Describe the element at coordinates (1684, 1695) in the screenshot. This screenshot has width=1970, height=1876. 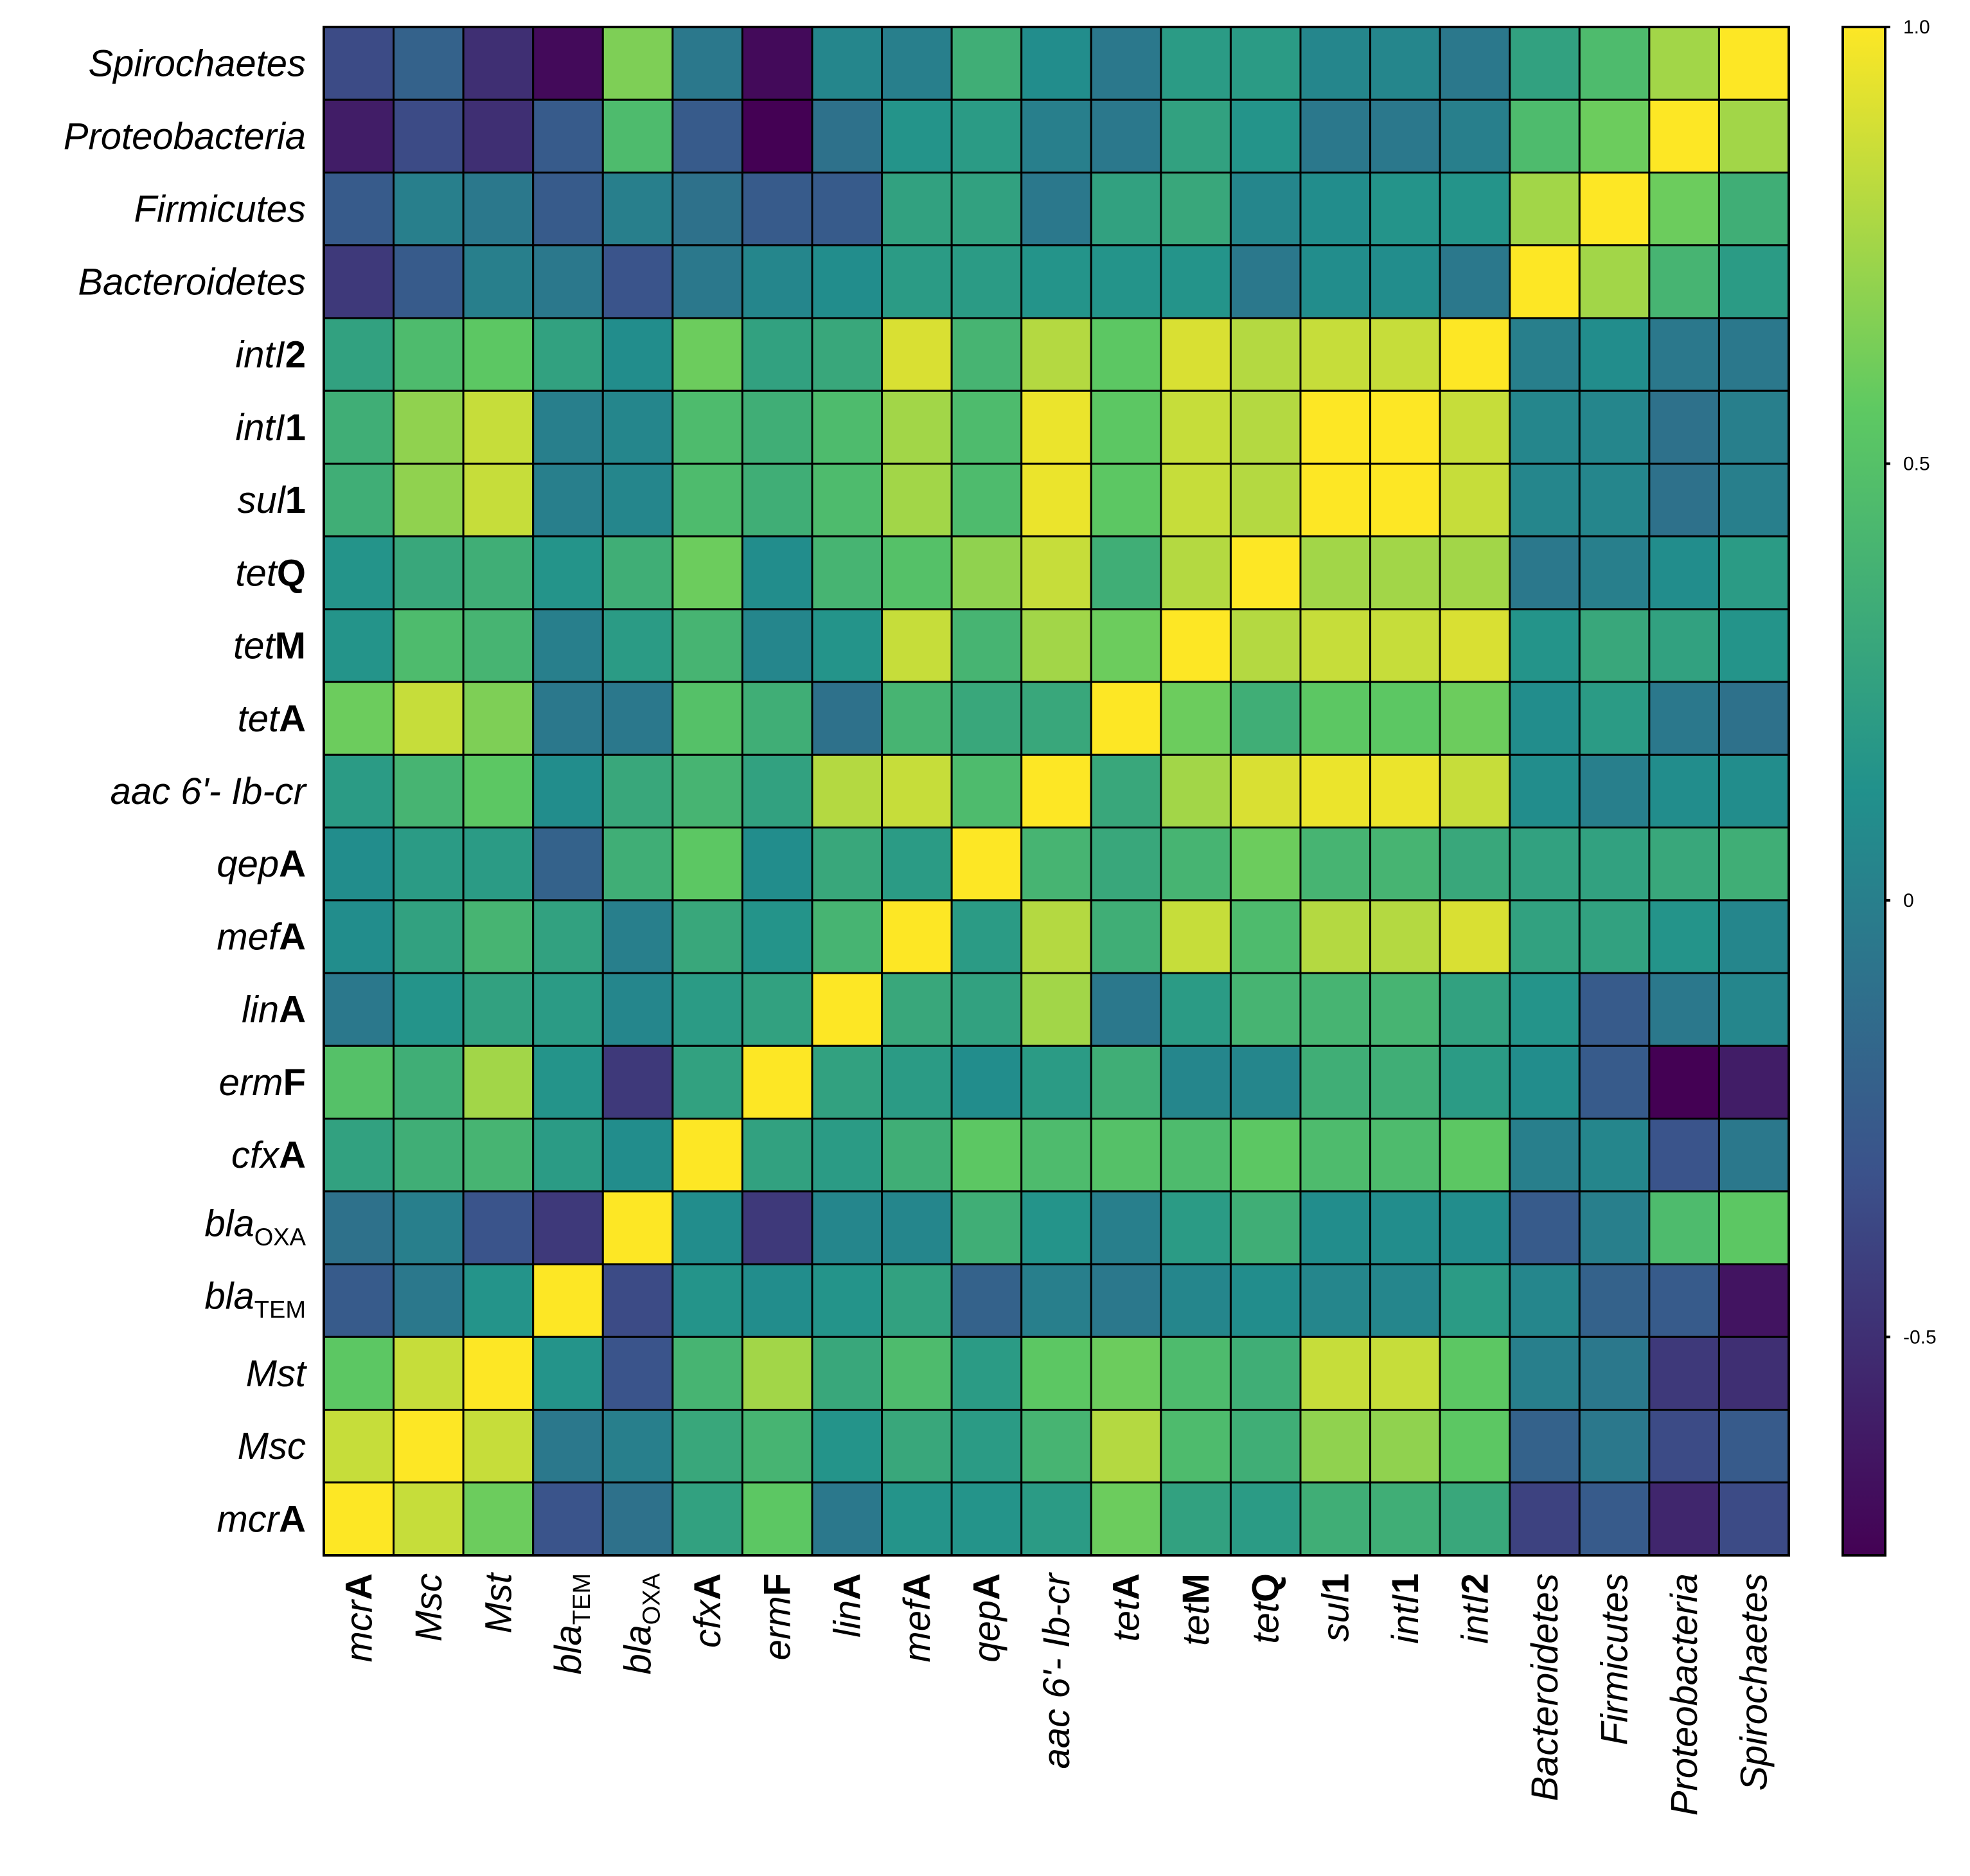
I see `column-label-Proteobacteria: Proteobacteria` at that location.